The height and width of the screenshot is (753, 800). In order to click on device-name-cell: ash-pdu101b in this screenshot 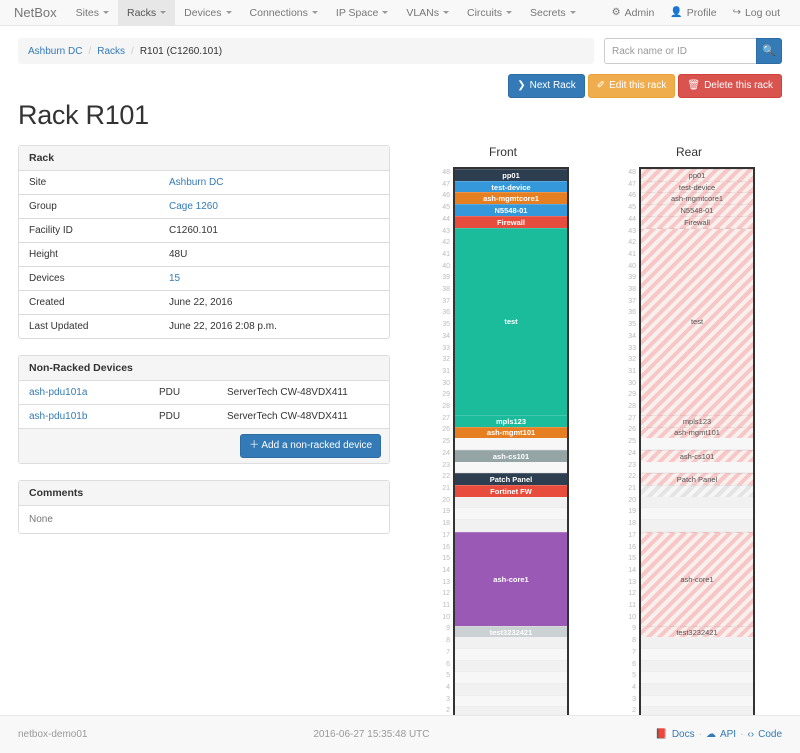, I will do `click(84, 416)`.